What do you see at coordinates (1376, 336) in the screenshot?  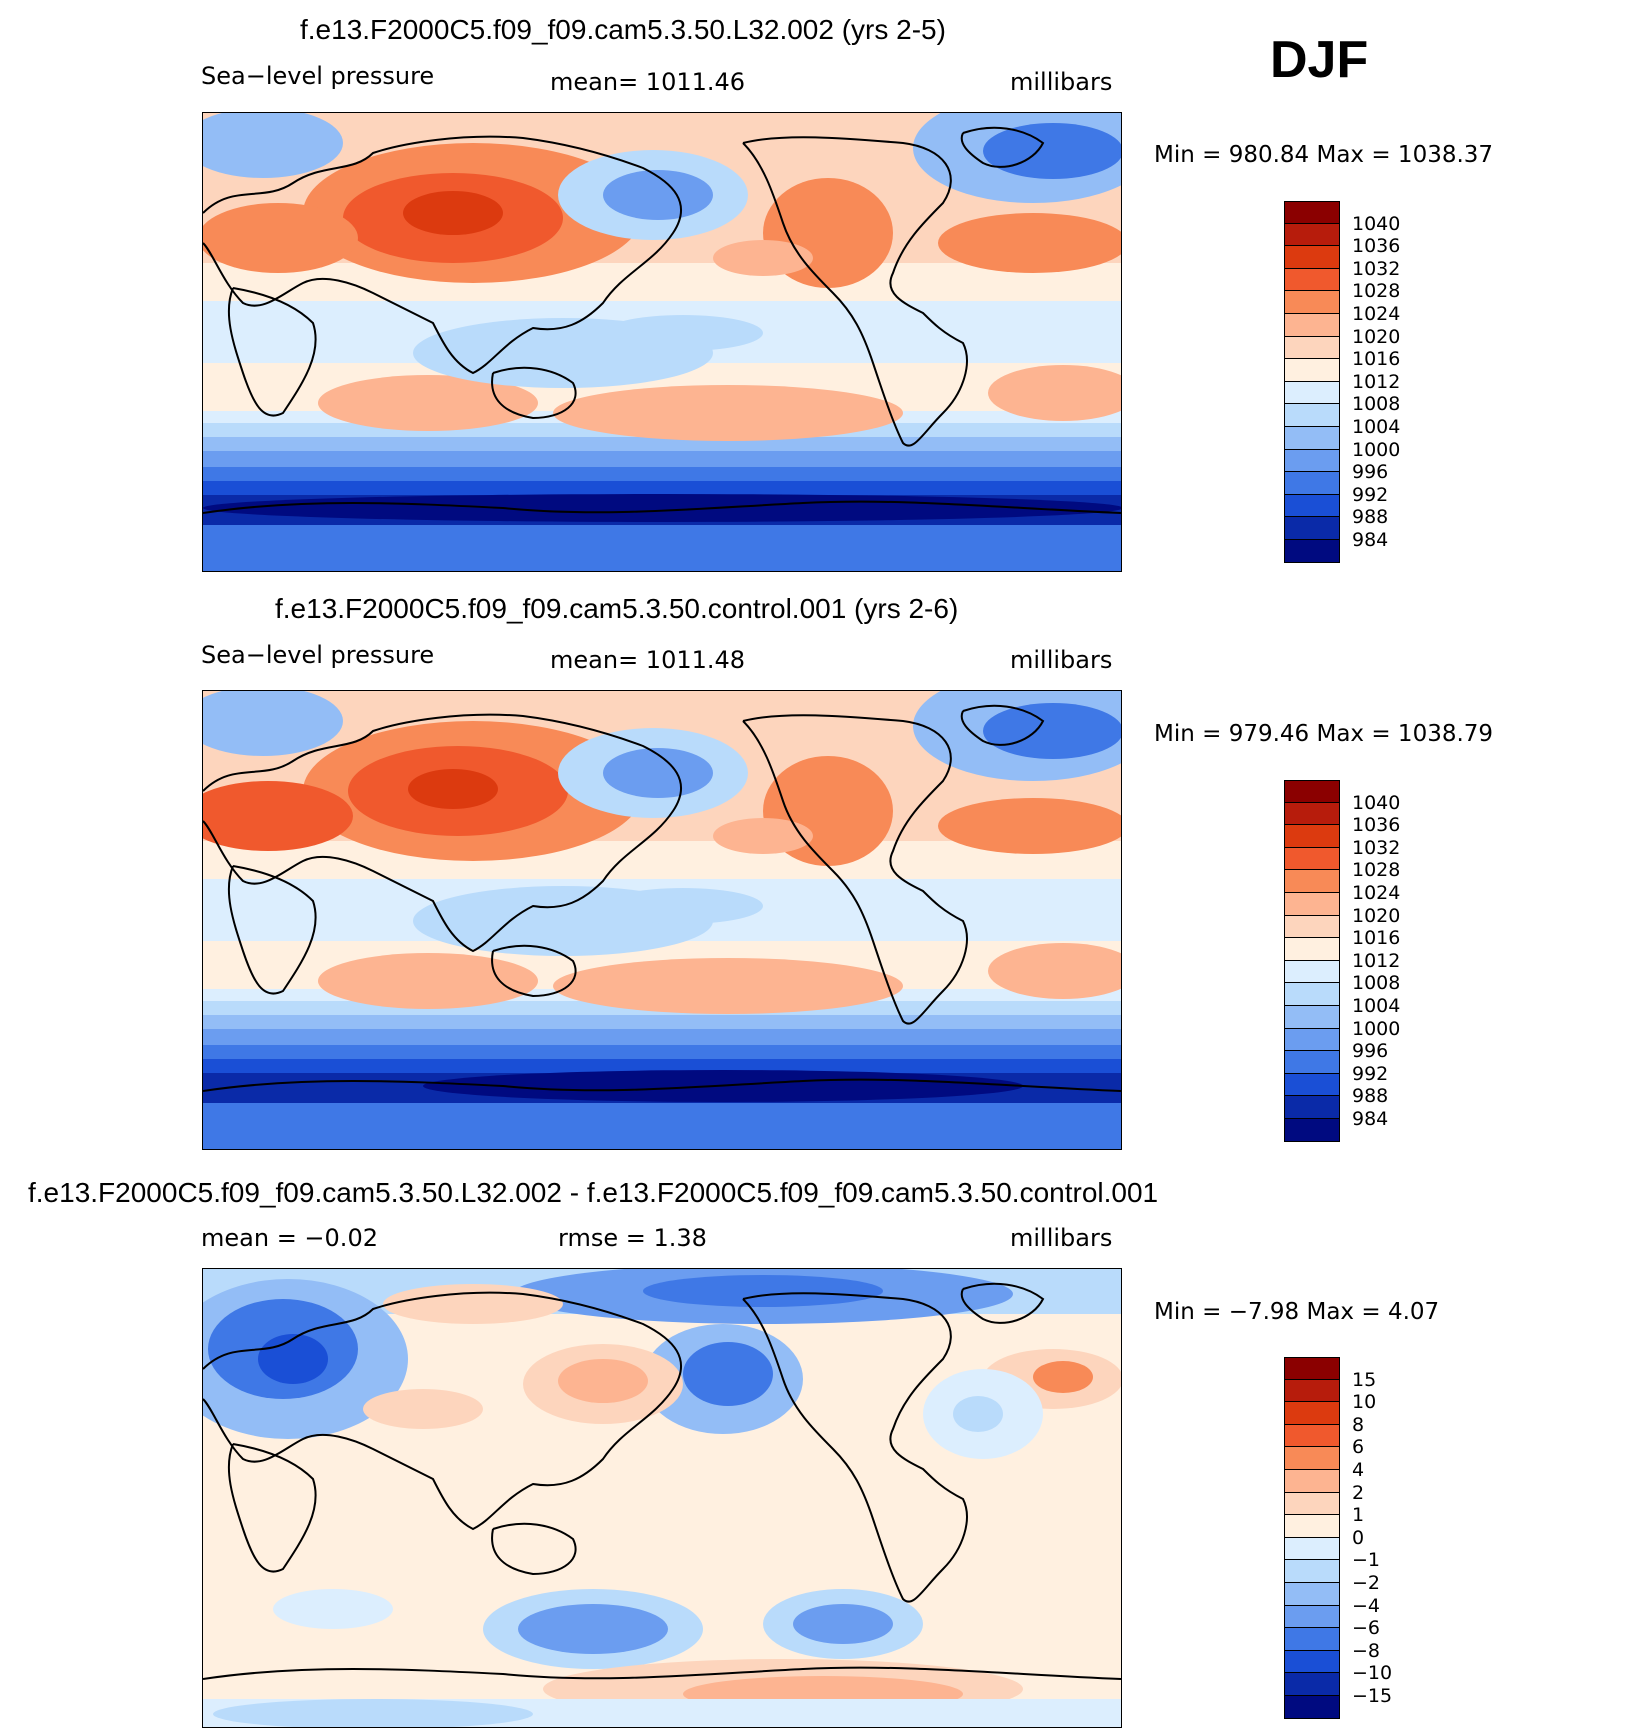 I see `colorbar-tick-label: 1020` at bounding box center [1376, 336].